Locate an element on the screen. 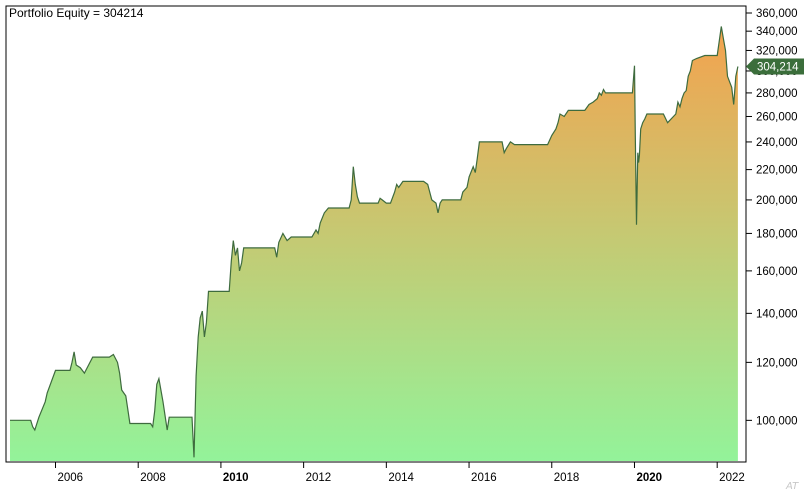 This screenshot has width=812, height=492. y-tick-label: 340,000 is located at coordinates (777, 32).